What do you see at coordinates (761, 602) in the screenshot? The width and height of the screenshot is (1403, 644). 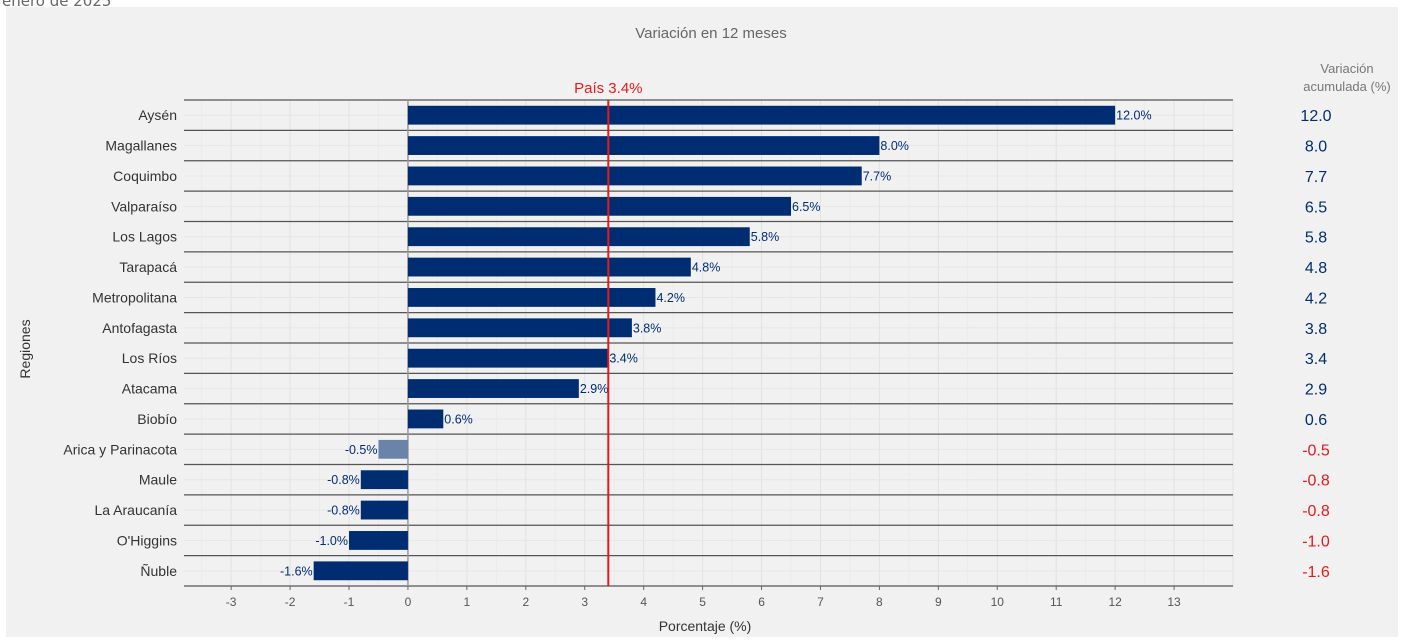 I see `x-tick-label: 6` at bounding box center [761, 602].